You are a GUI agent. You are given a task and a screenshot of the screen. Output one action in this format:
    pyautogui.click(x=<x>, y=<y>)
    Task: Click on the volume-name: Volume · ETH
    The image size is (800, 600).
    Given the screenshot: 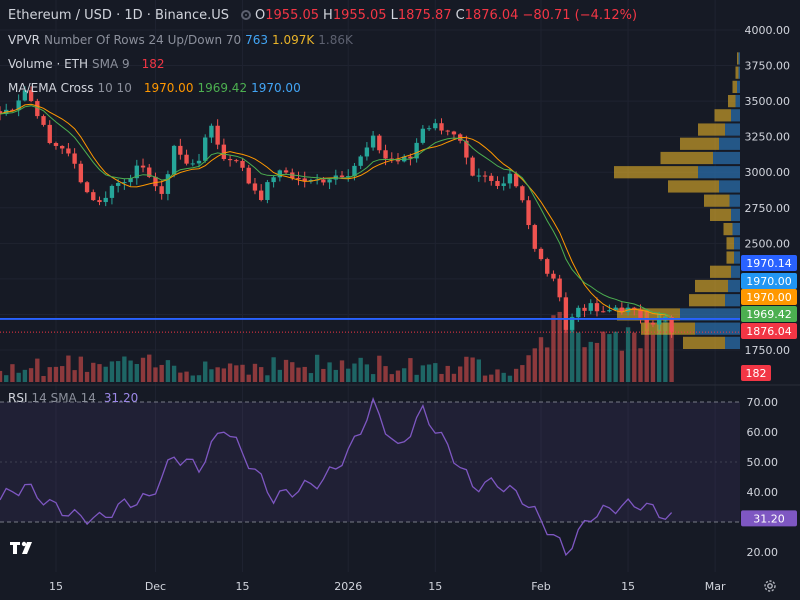 What is the action you would take?
    pyautogui.click(x=48, y=64)
    